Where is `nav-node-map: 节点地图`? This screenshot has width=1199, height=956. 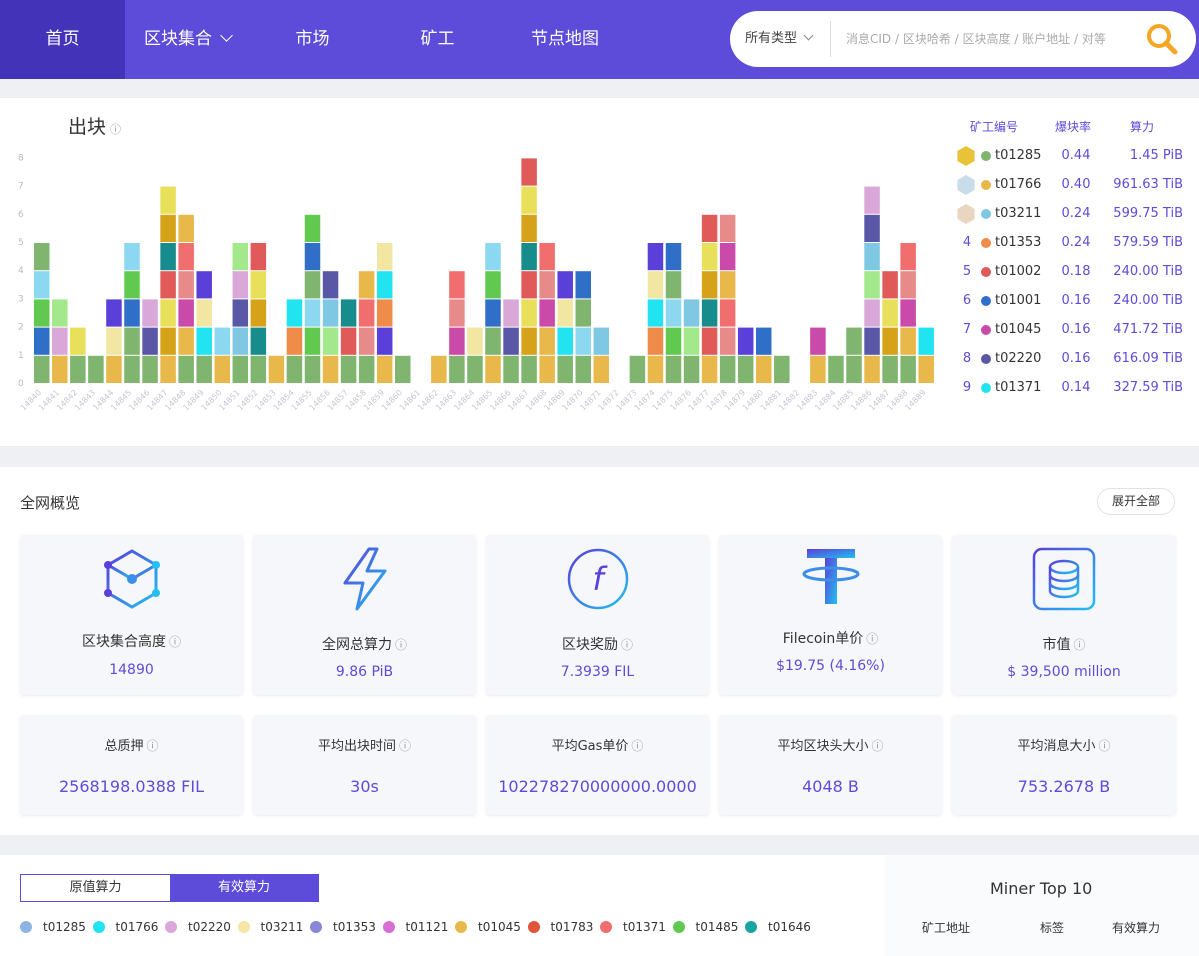 nav-node-map: 节点地图 is located at coordinates (565, 39).